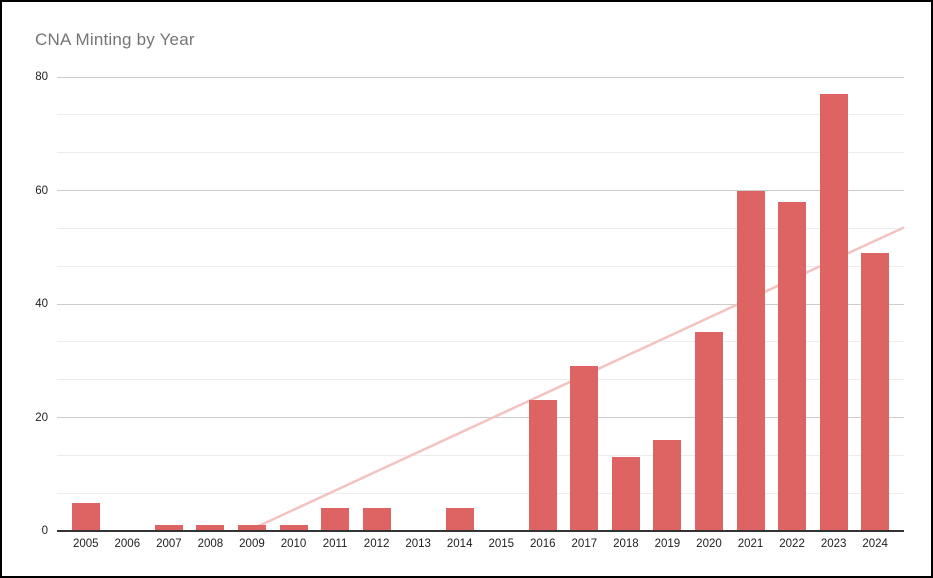 Image resolution: width=933 pixels, height=578 pixels. Describe the element at coordinates (251, 528) in the screenshot. I see `bar-2009` at that location.